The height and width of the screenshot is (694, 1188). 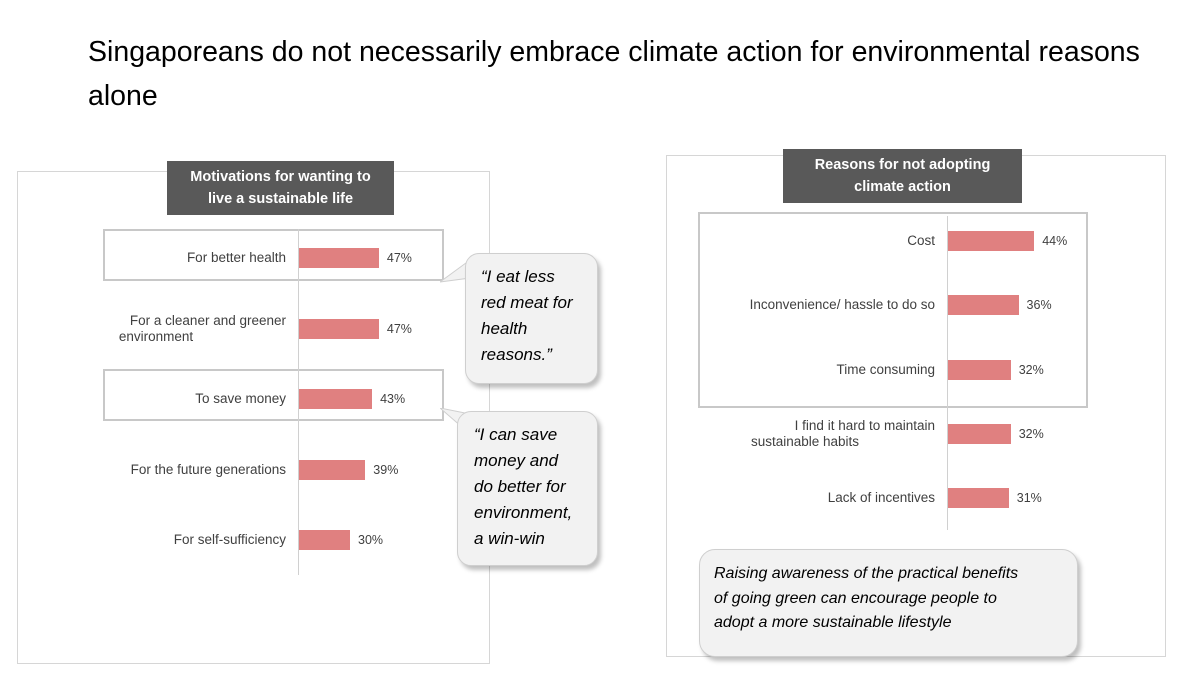 What do you see at coordinates (947, 373) in the screenshot?
I see `barriers-axis` at bounding box center [947, 373].